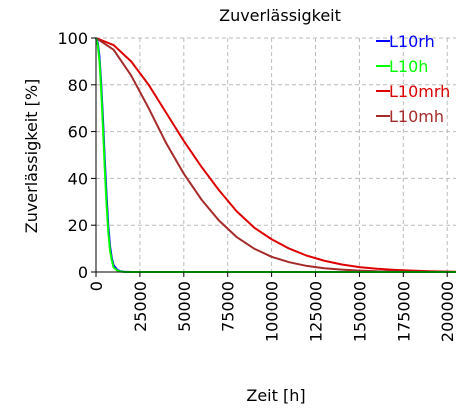 The height and width of the screenshot is (413, 472). I want to click on x-tick-label: 0, so click(96, 286).